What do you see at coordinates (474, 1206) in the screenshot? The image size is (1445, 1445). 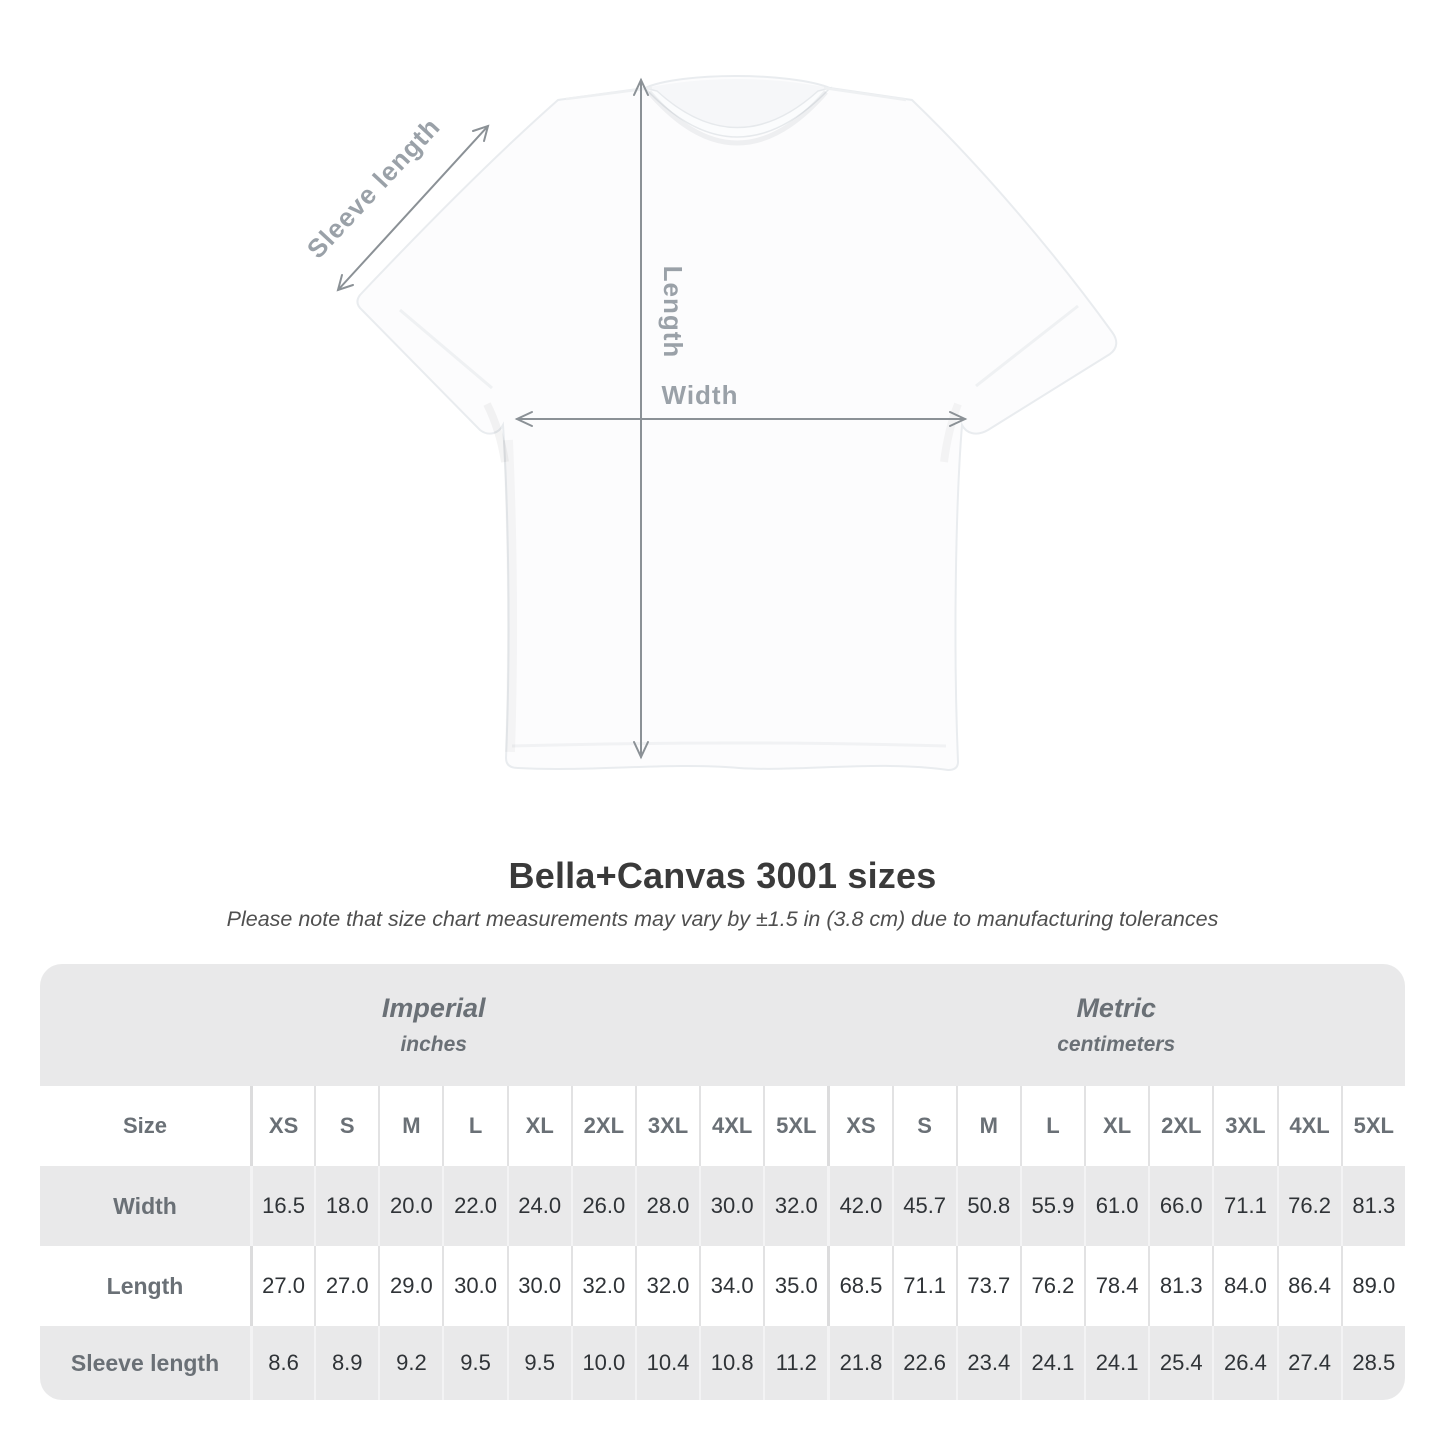 I see `cell: 22.0` at bounding box center [474, 1206].